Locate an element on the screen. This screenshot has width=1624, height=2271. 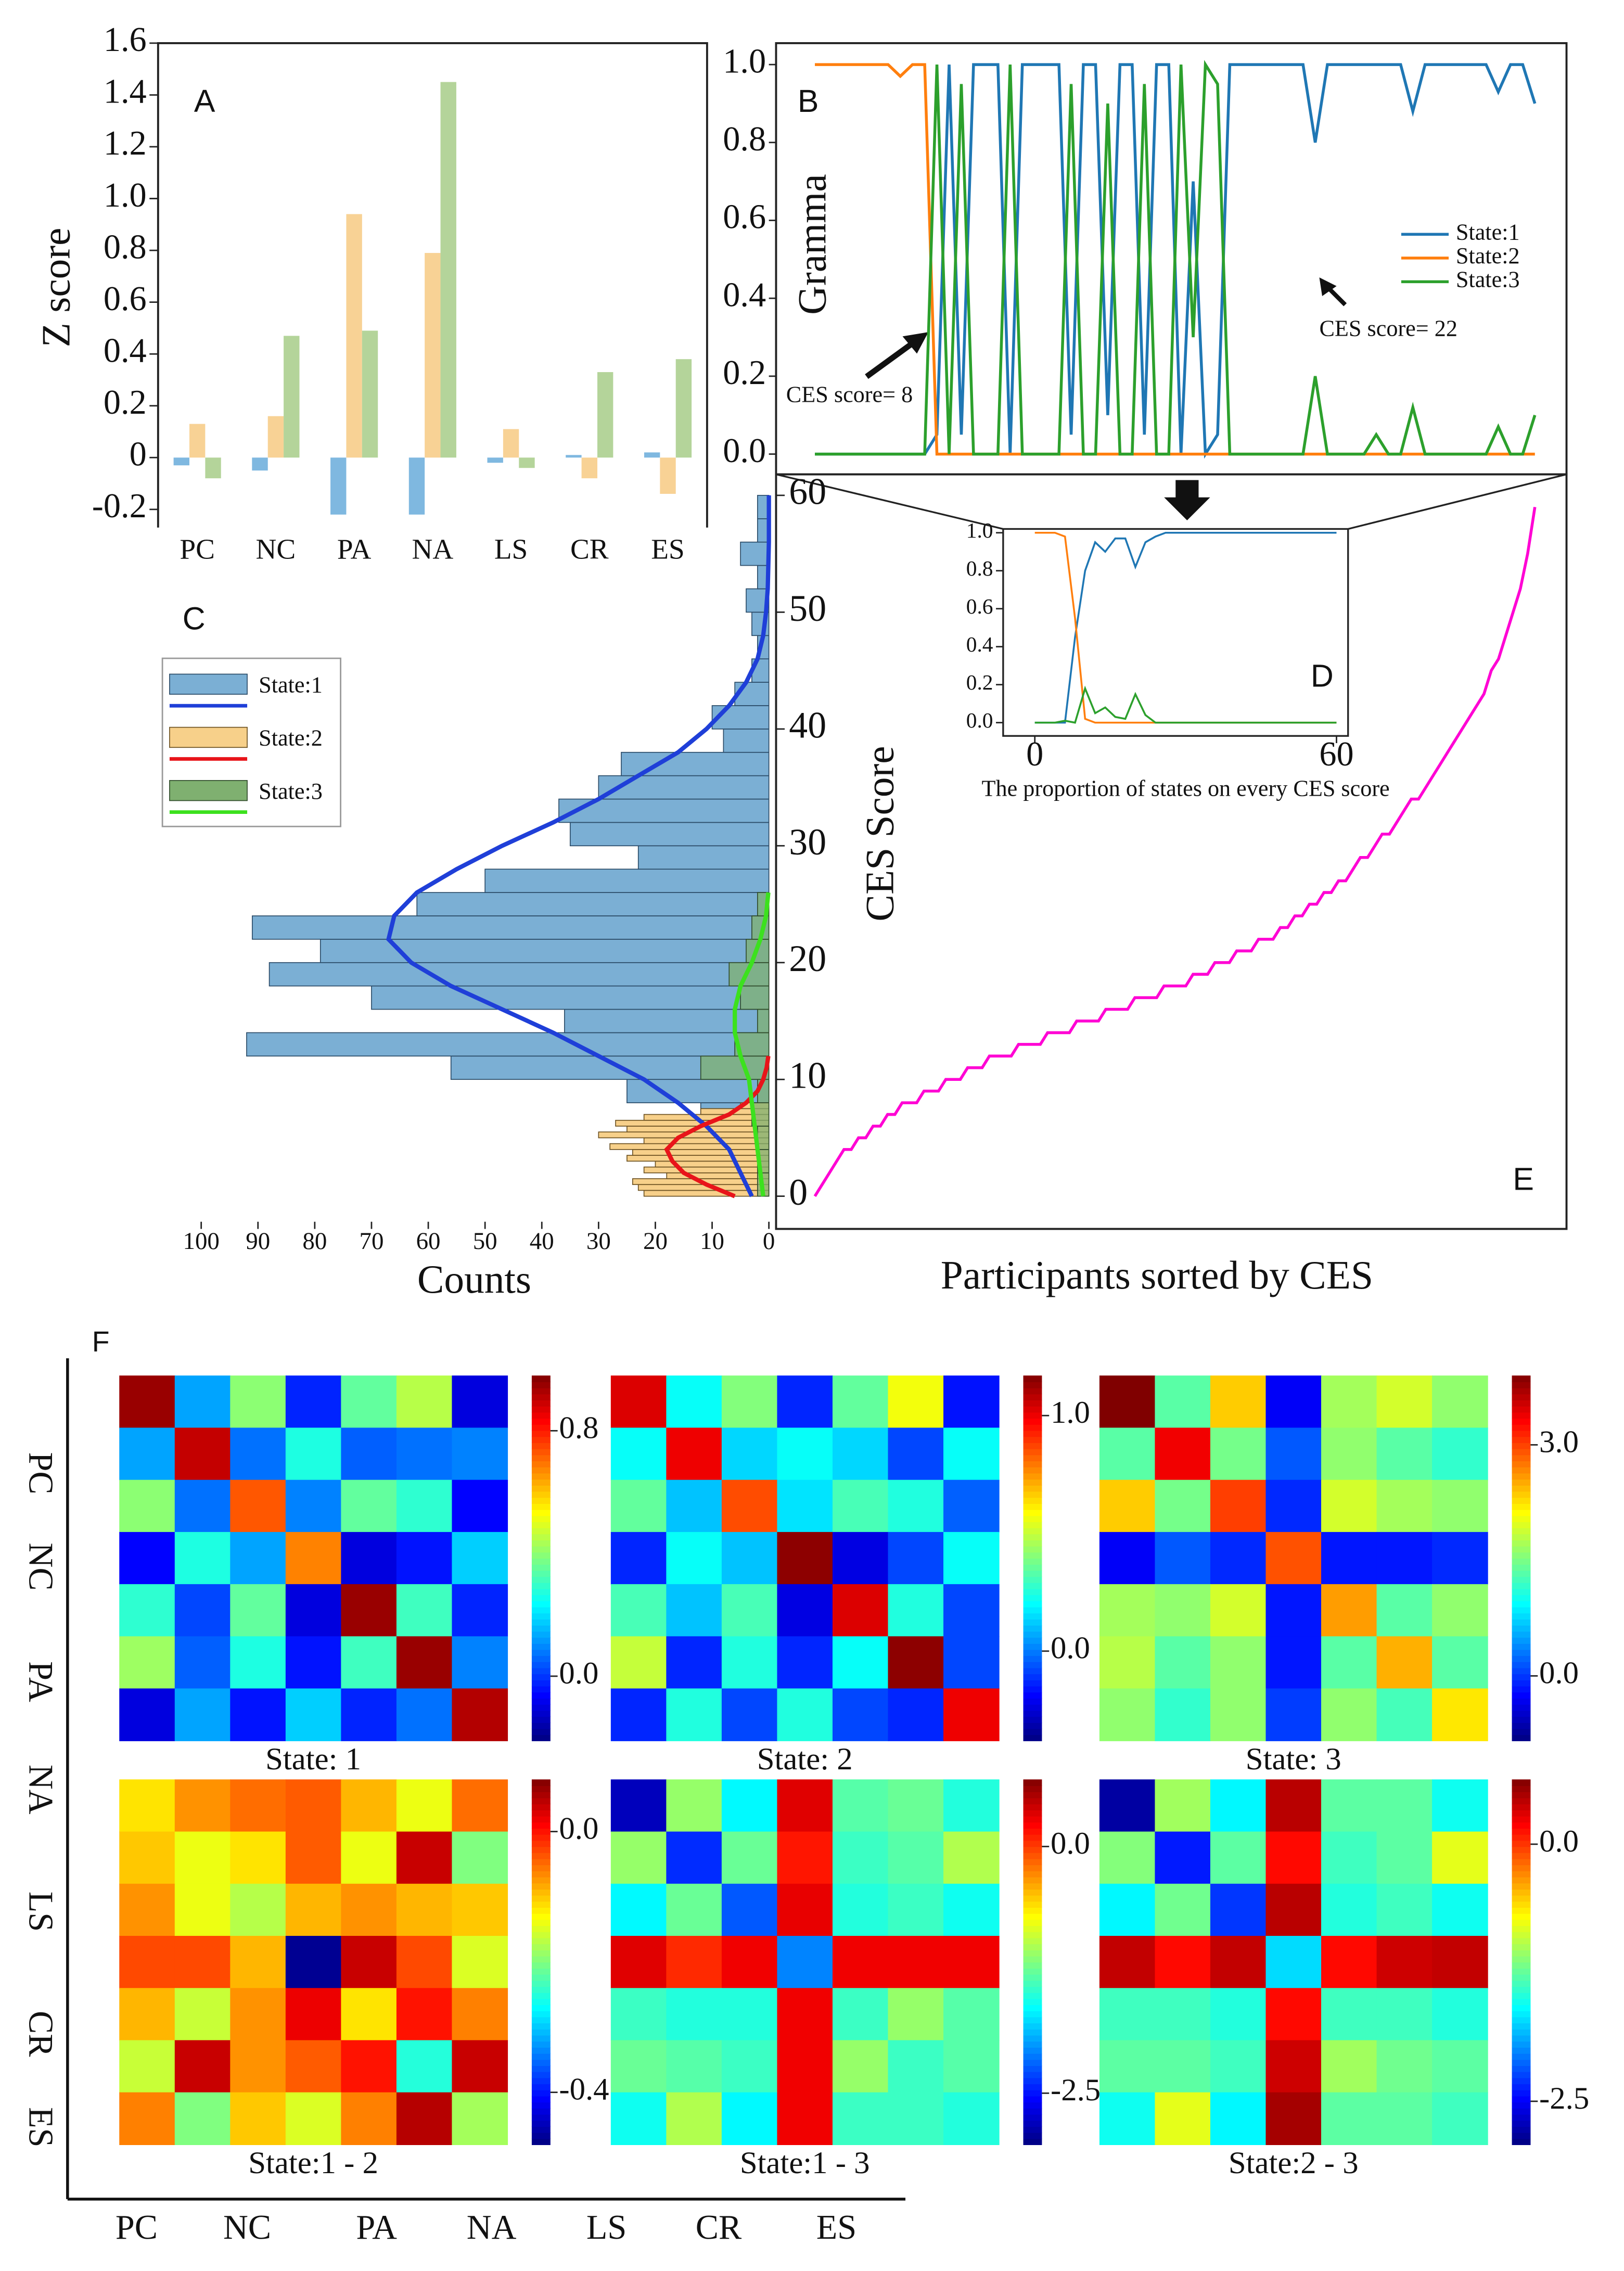
x-tick-label: 20 is located at coordinates (656, 1241).